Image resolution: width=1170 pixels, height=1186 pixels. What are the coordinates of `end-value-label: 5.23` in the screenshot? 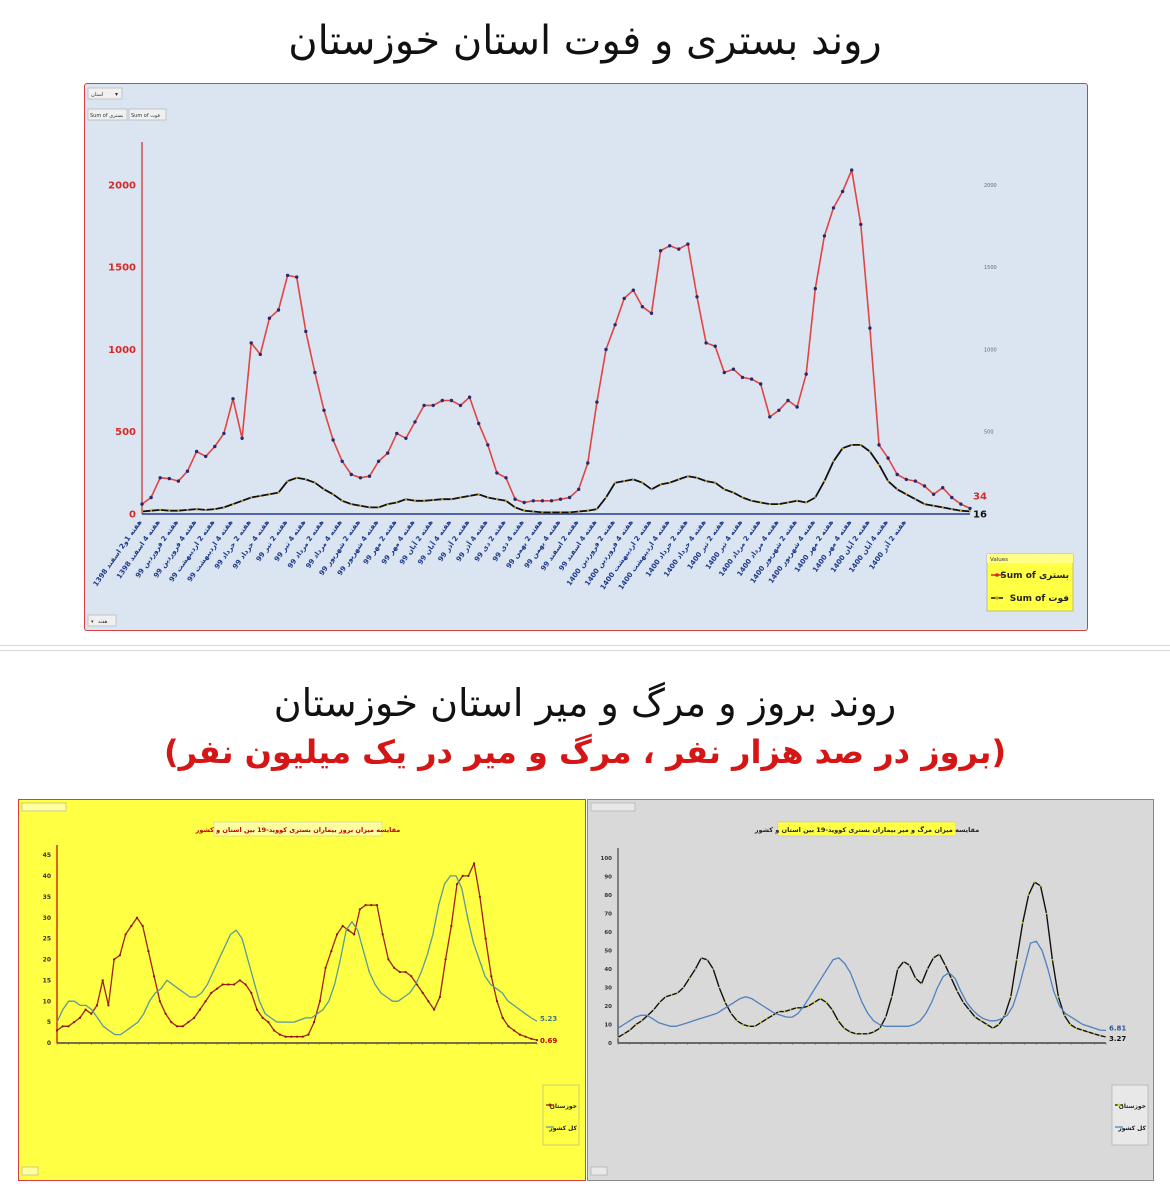 It's located at (548, 1019).